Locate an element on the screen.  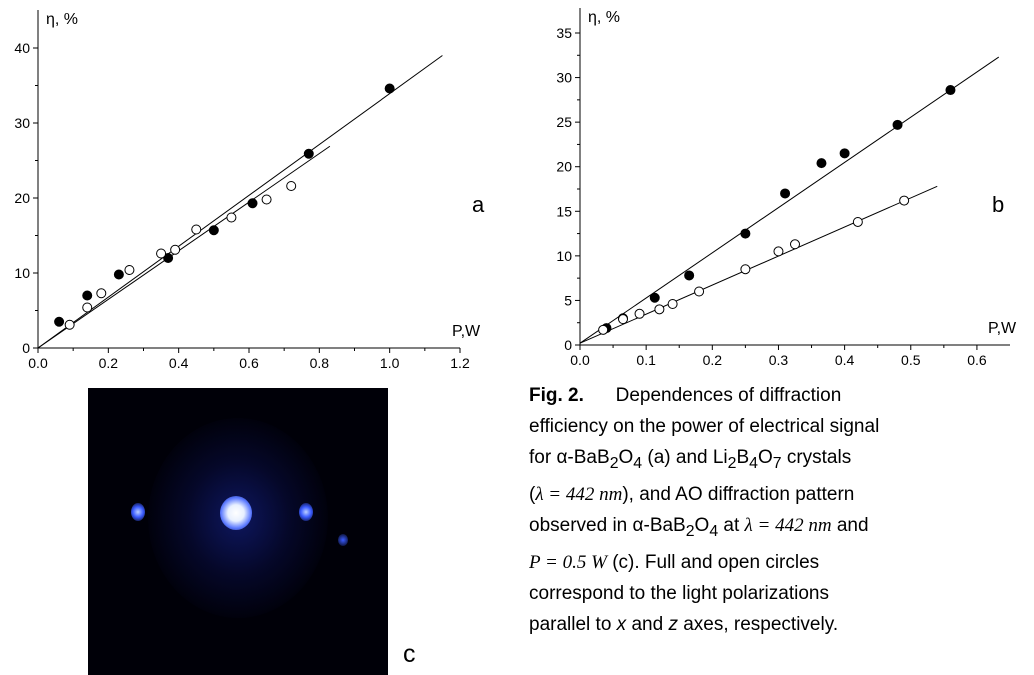
caption-line-4: (λ = 442 nm), and AO diffraction pattern is located at coordinates (781, 494).